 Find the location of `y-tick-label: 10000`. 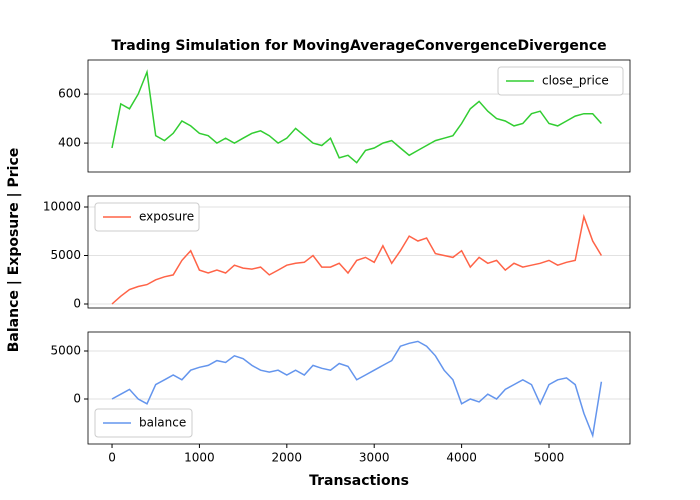

y-tick-label: 10000 is located at coordinates (62, 207).